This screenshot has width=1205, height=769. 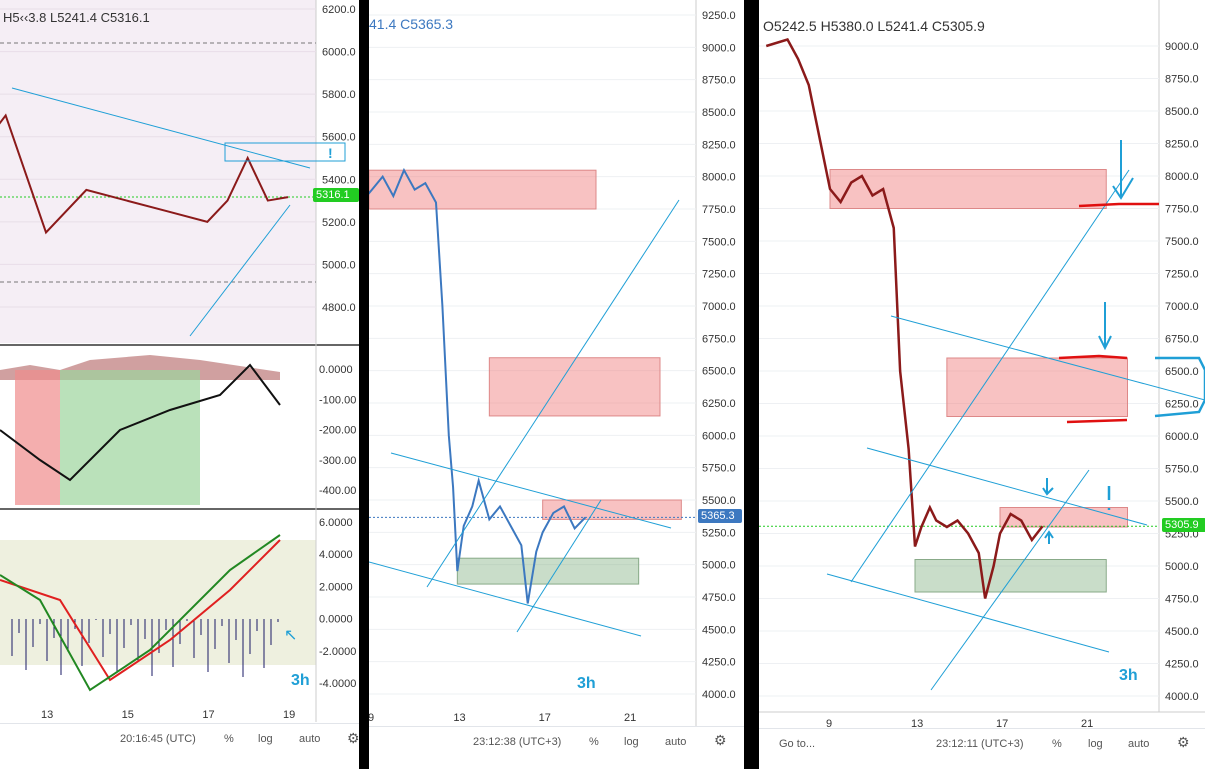 I want to click on price-tick-label: 5600.0, so click(x=339, y=138).